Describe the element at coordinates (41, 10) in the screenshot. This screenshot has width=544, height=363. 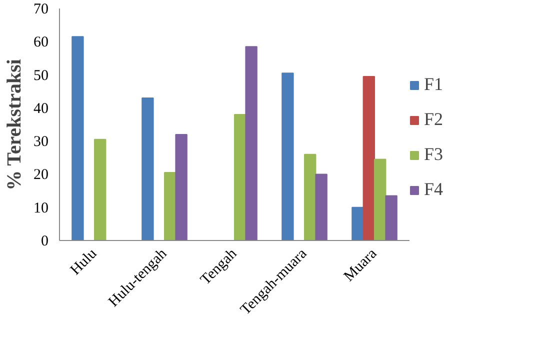
I see `y-tick-label: 70` at that location.